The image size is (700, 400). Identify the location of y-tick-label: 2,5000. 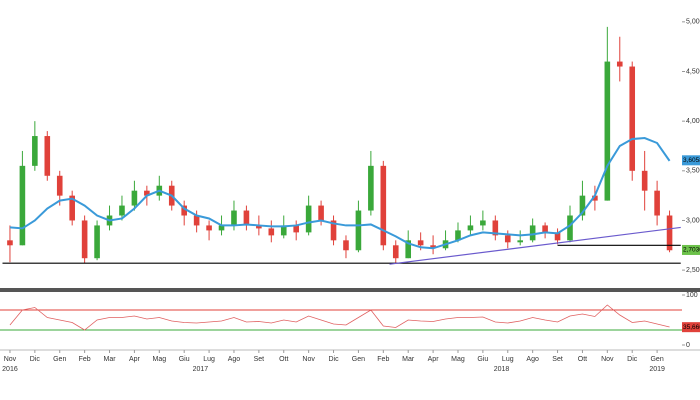
(693, 270).